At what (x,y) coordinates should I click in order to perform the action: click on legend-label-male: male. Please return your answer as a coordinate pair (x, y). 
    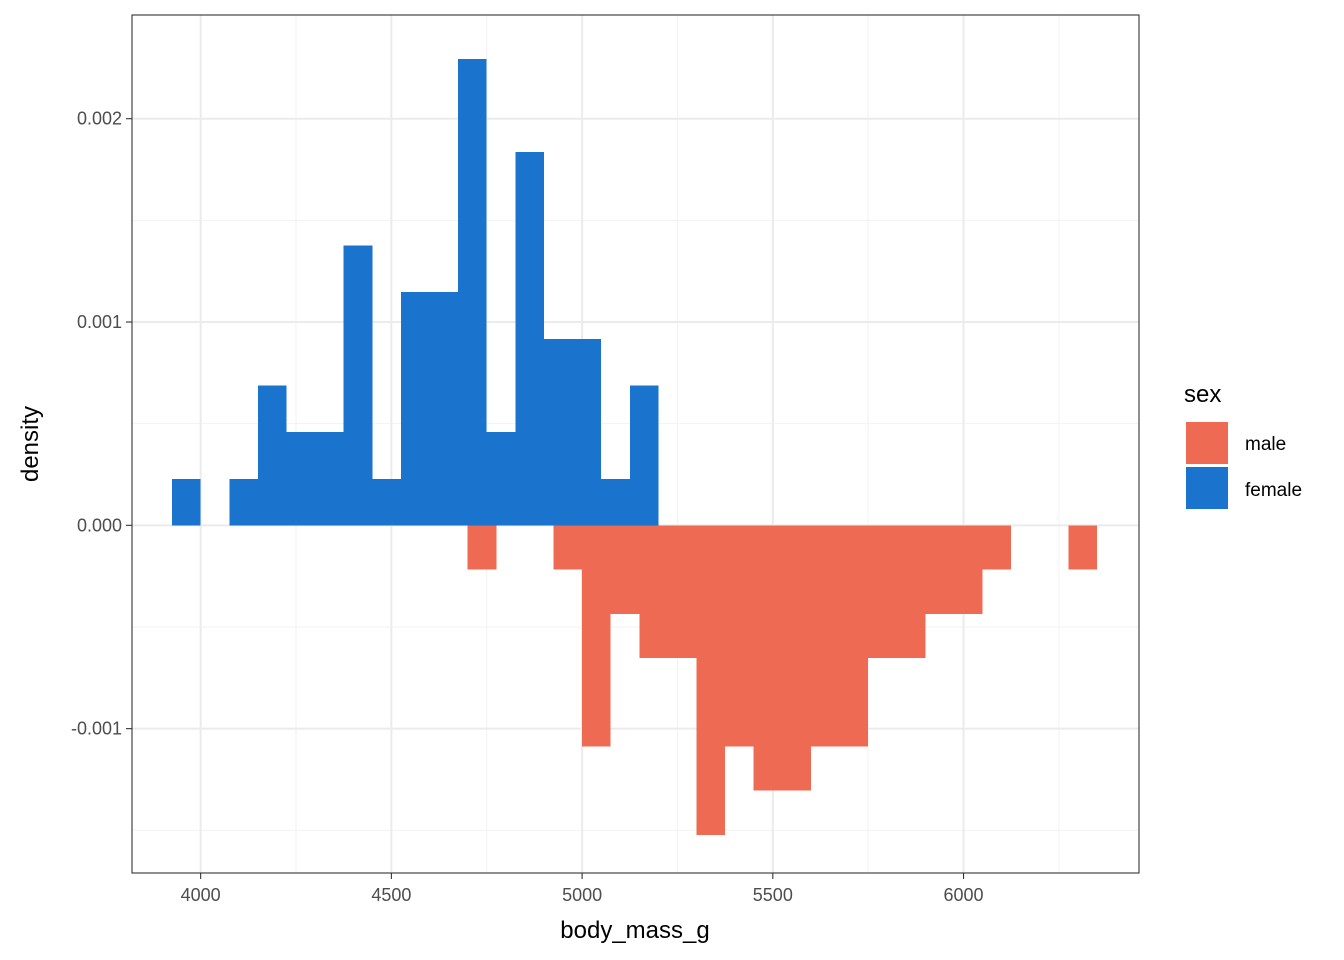
    Looking at the image, I should click on (1265, 444).